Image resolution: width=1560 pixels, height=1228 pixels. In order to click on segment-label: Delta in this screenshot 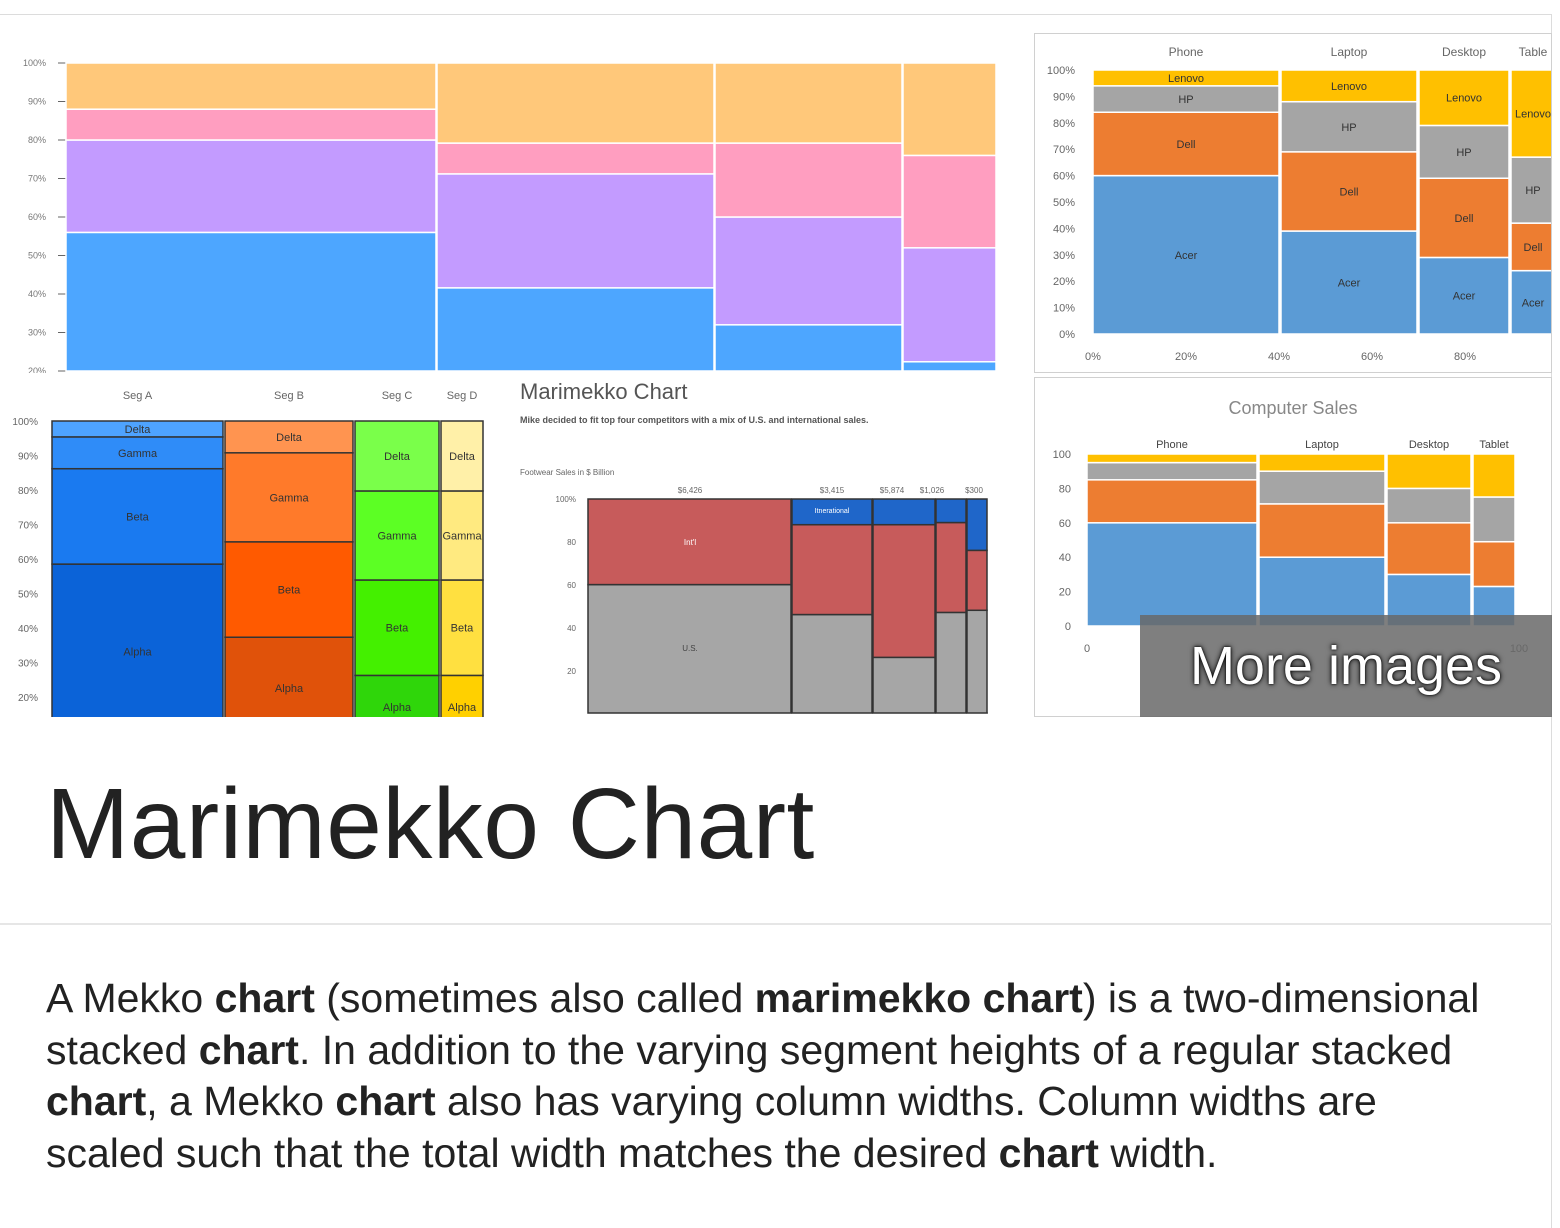, I will do `click(289, 438)`.